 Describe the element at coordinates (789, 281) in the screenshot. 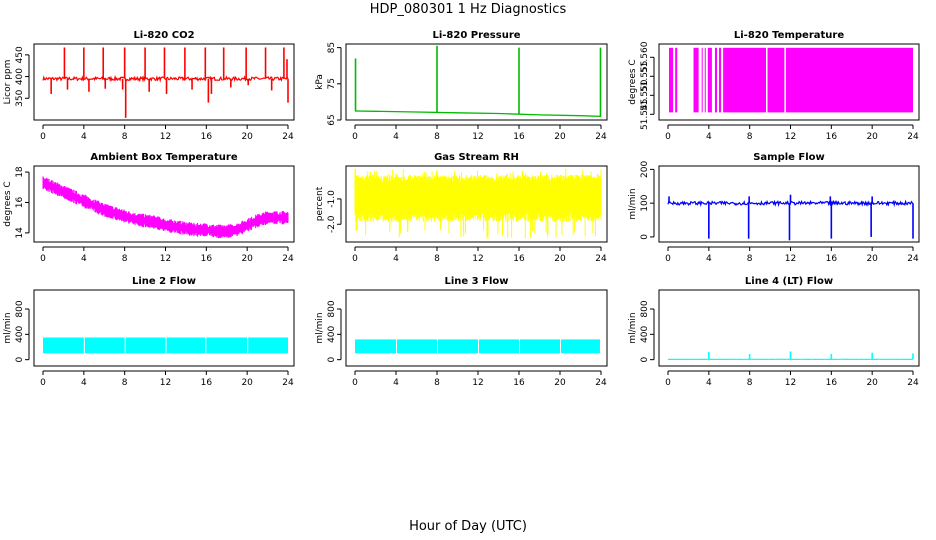

I see `chart-title: Line 4 (LT) Flow` at that location.